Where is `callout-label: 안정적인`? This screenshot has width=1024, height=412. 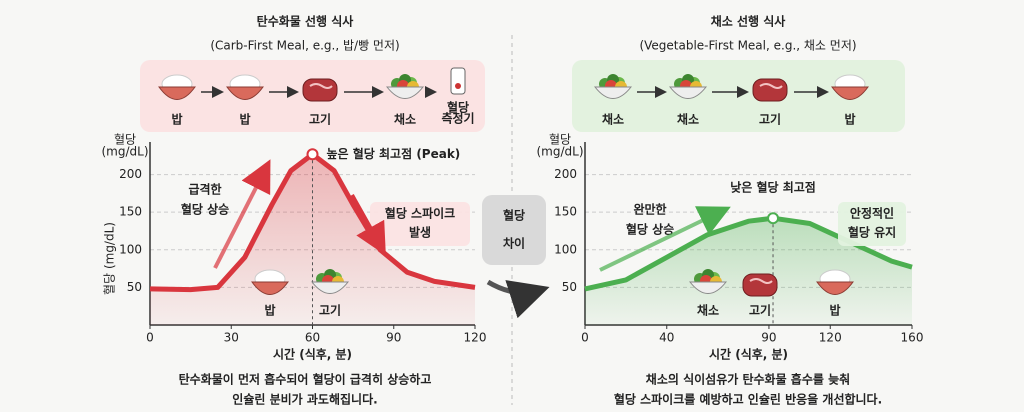 callout-label: 안정적인 is located at coordinates (872, 213).